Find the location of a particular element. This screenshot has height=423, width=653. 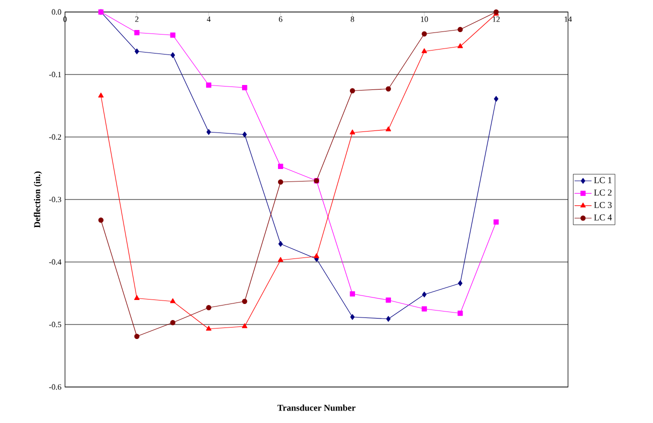

legend-label: LC 3 is located at coordinates (603, 205).